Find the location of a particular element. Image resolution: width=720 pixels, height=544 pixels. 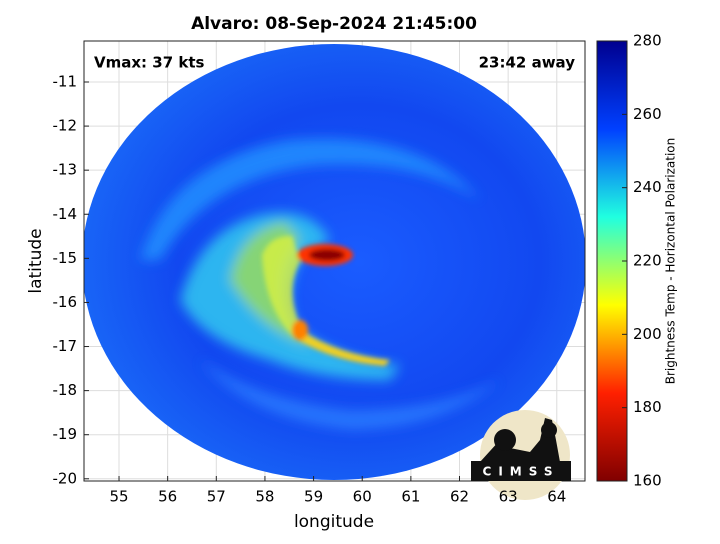

x-tick-label: 60 is located at coordinates (362, 497).